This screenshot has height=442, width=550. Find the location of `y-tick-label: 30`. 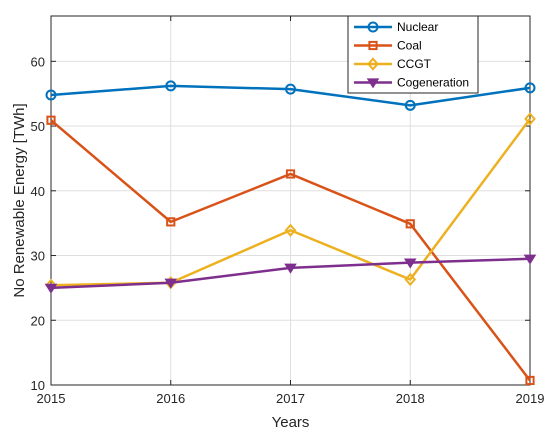

y-tick-label: 30 is located at coordinates (38, 256).